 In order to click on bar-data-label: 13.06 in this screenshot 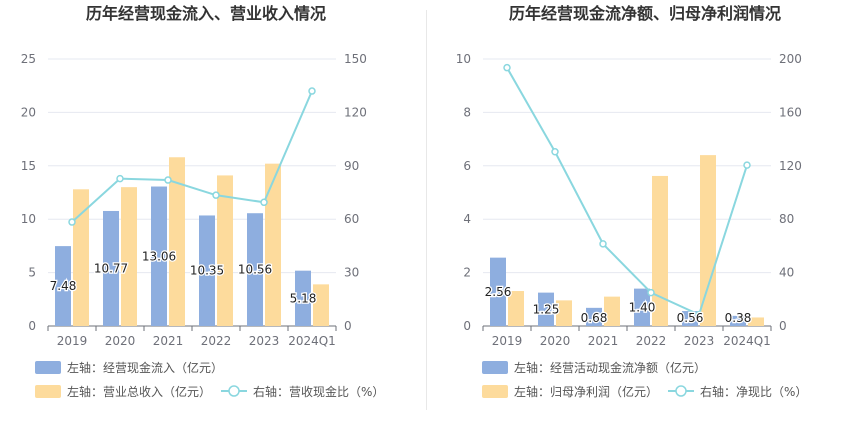, I will do `click(159, 256)`.